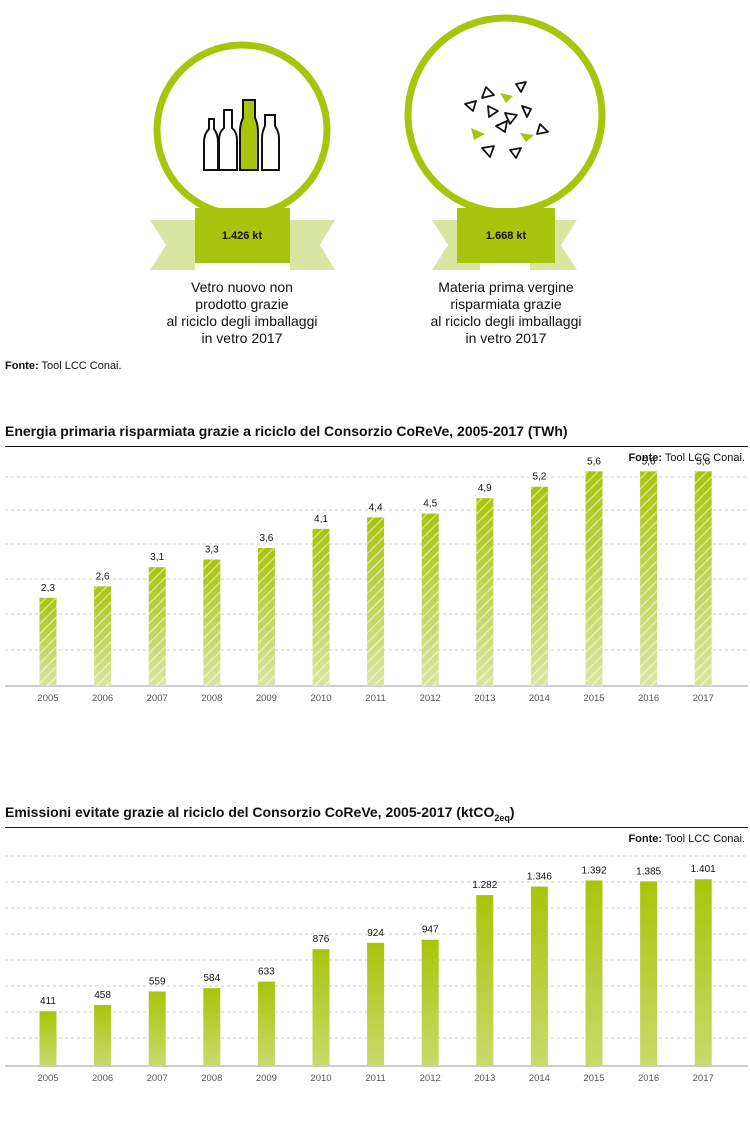  Describe the element at coordinates (506, 120) in the screenshot. I see `glass-shards-icon` at that location.